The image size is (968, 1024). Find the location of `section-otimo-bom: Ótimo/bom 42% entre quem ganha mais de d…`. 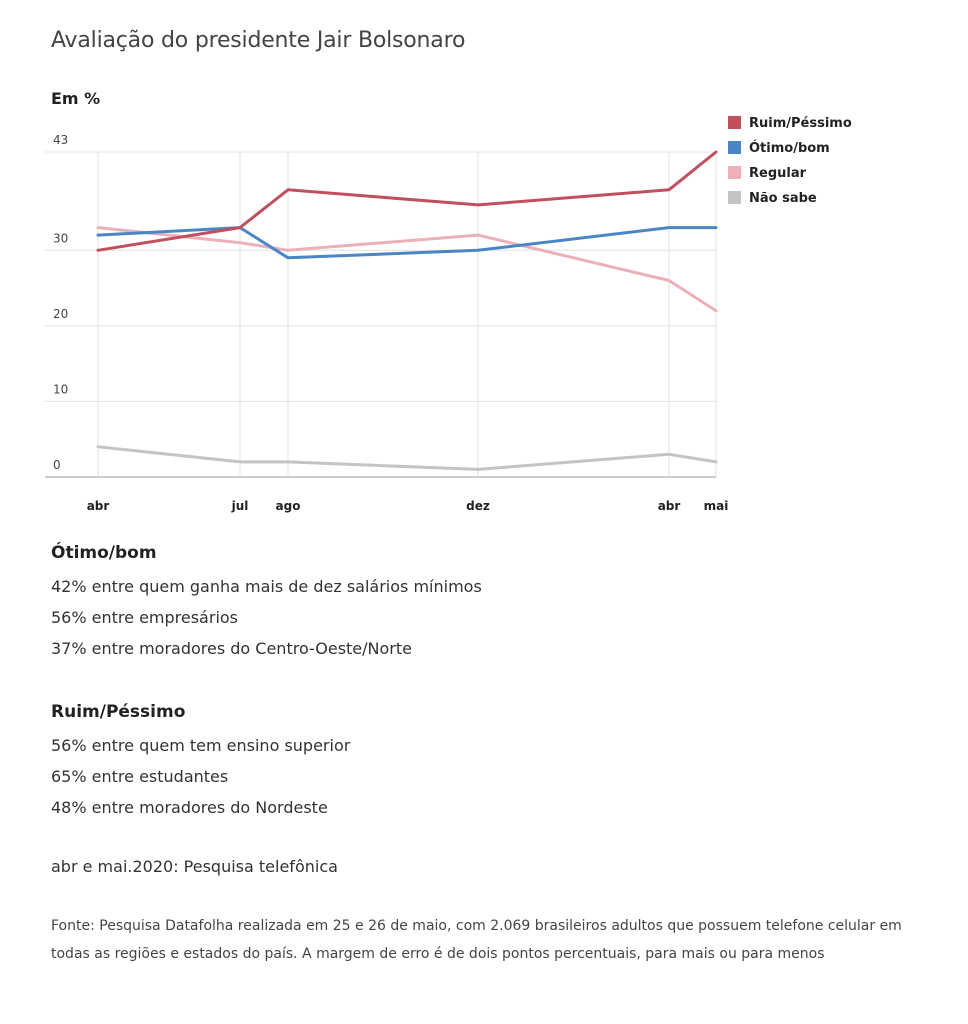

section-otimo-bom: Ótimo/bom 42% entre quem ganha mais de d… is located at coordinates (266, 603).